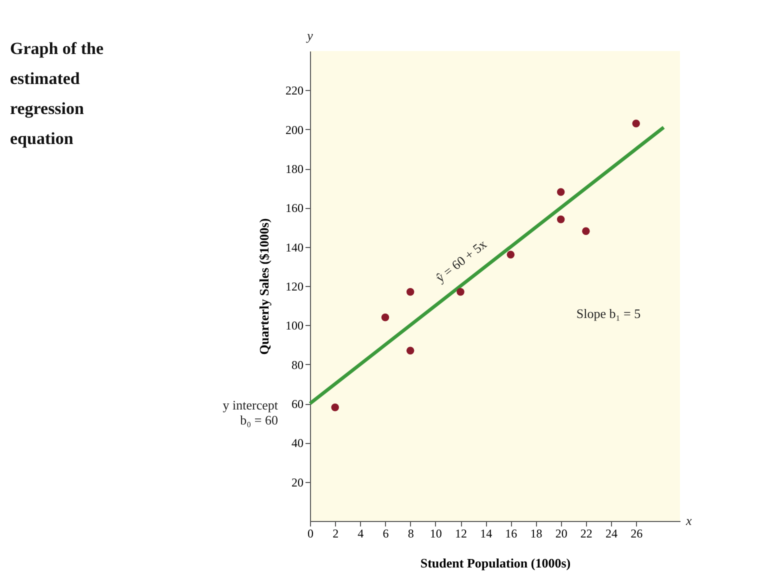  What do you see at coordinates (688, 520) in the screenshot?
I see `text: x` at bounding box center [688, 520].